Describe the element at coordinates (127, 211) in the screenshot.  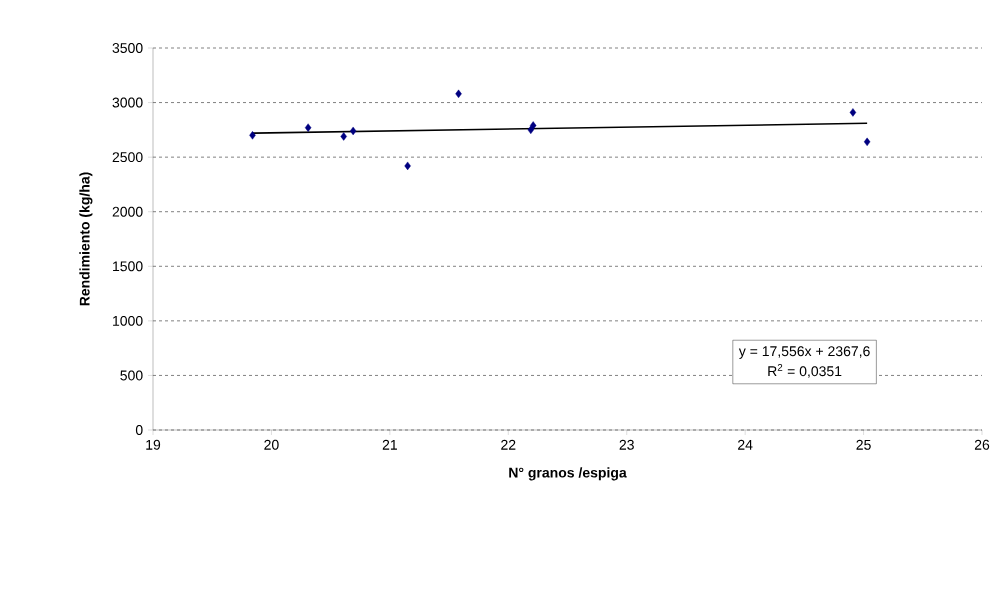
I see `y-tick-label: 2000` at that location.